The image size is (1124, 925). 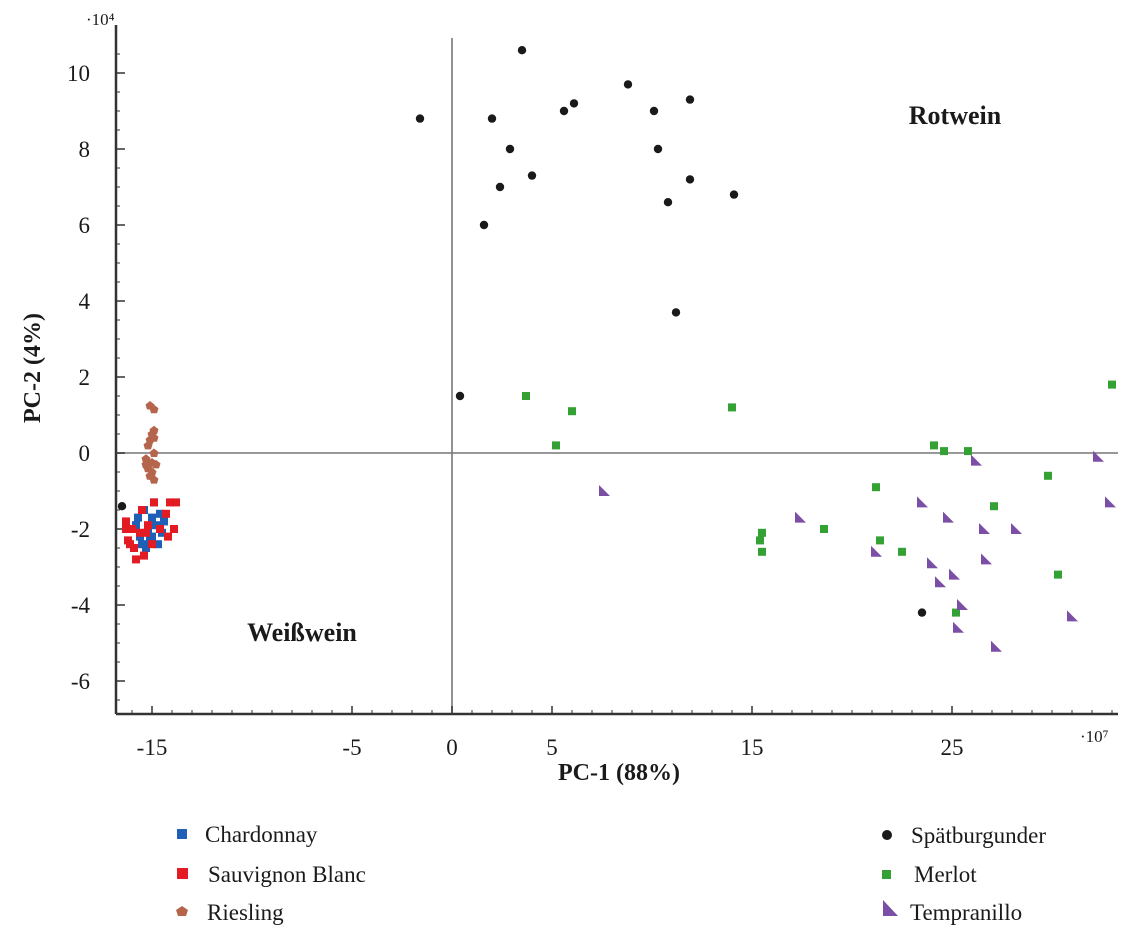 What do you see at coordinates (857, 551) in the screenshot?
I see `series-tempranillo` at bounding box center [857, 551].